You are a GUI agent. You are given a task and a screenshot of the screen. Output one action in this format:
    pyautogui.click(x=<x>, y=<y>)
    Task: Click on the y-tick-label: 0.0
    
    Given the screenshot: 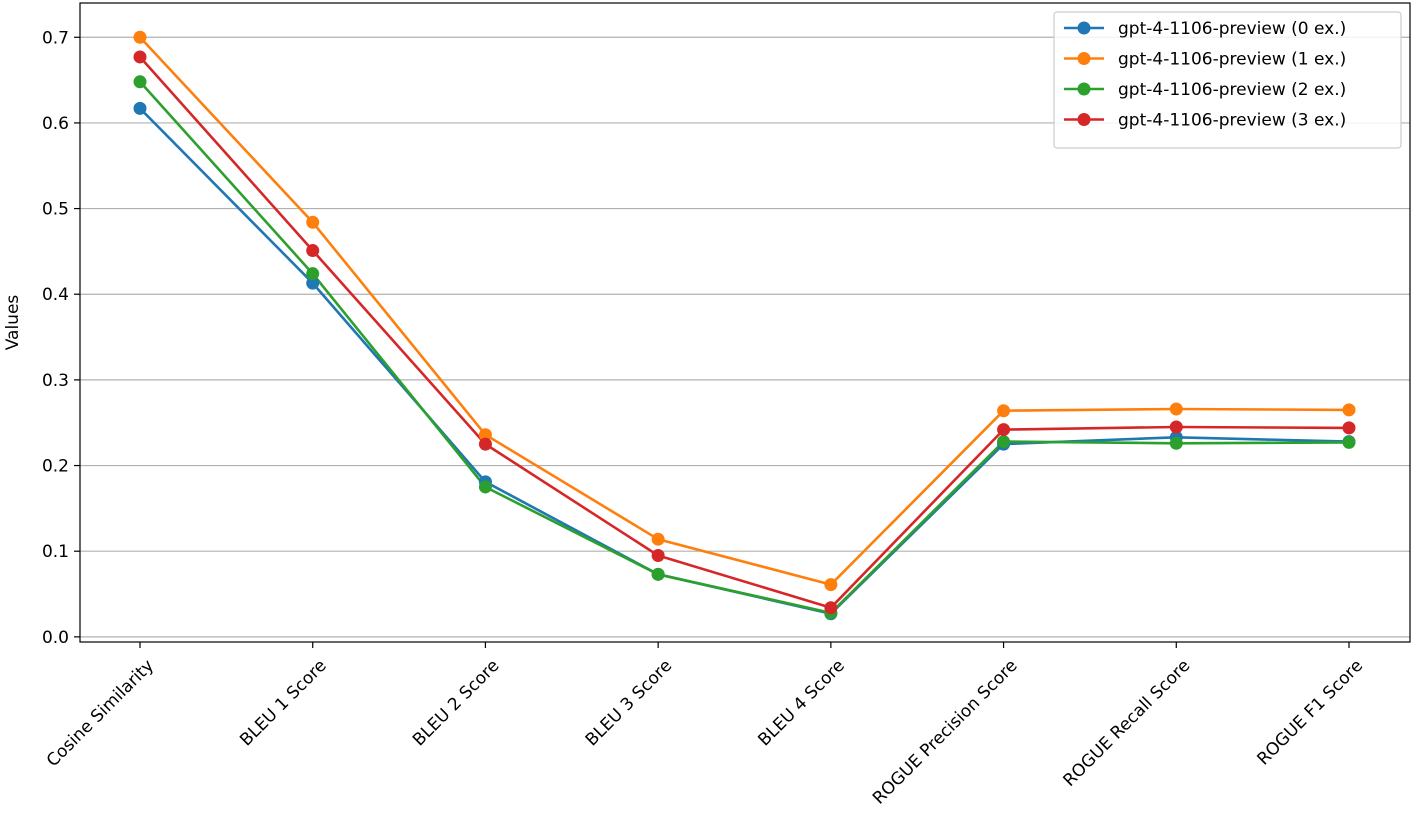 What is the action you would take?
    pyautogui.click(x=55, y=638)
    